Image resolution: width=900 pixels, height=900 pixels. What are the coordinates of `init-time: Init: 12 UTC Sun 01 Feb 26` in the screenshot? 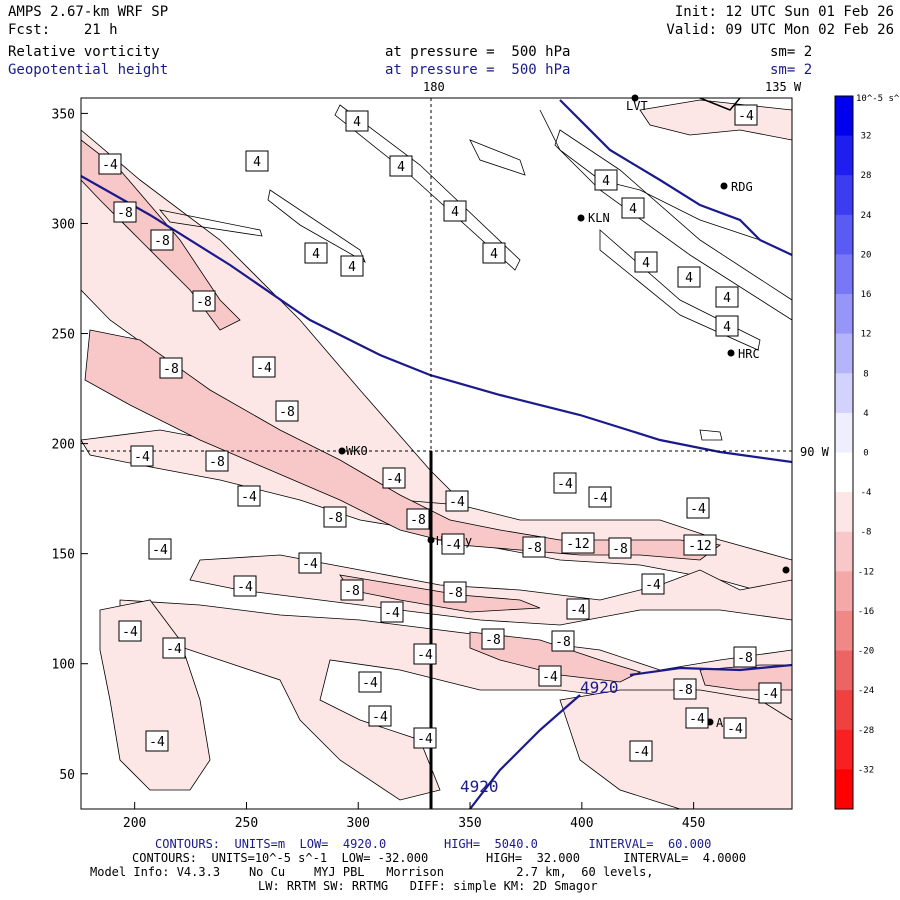 It's located at (784, 12).